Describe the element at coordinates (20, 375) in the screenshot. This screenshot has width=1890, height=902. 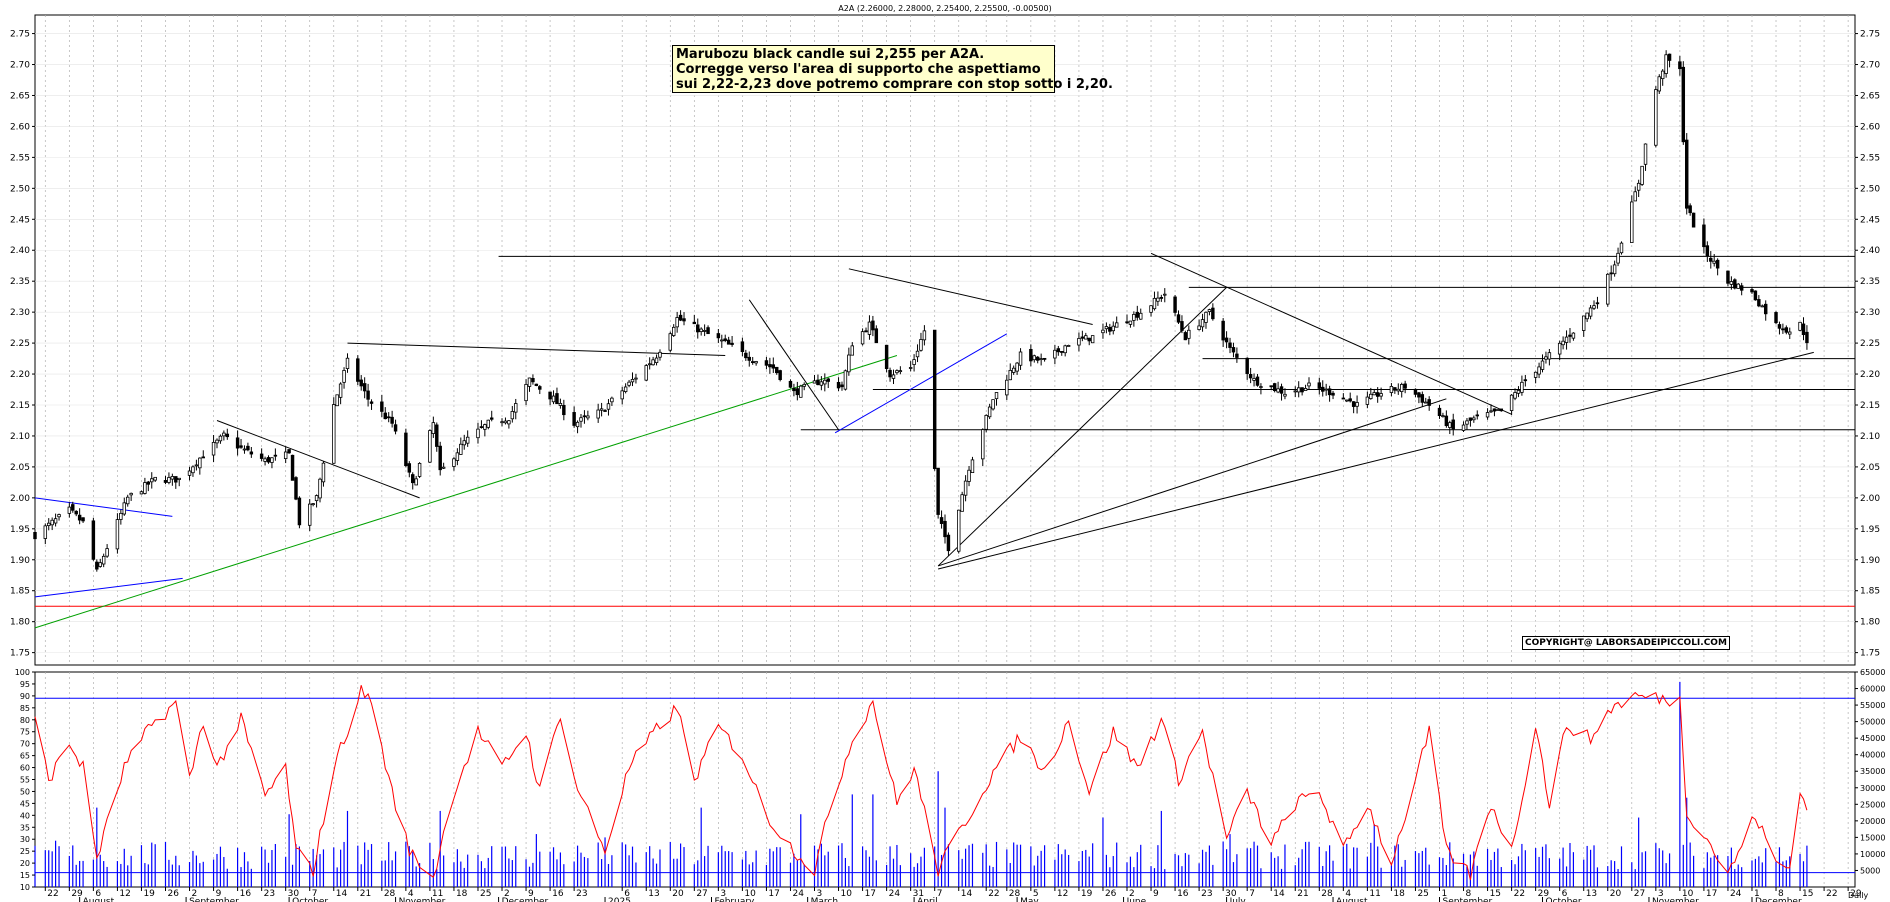
I see `y-tick-label-left: 2.20` at that location.